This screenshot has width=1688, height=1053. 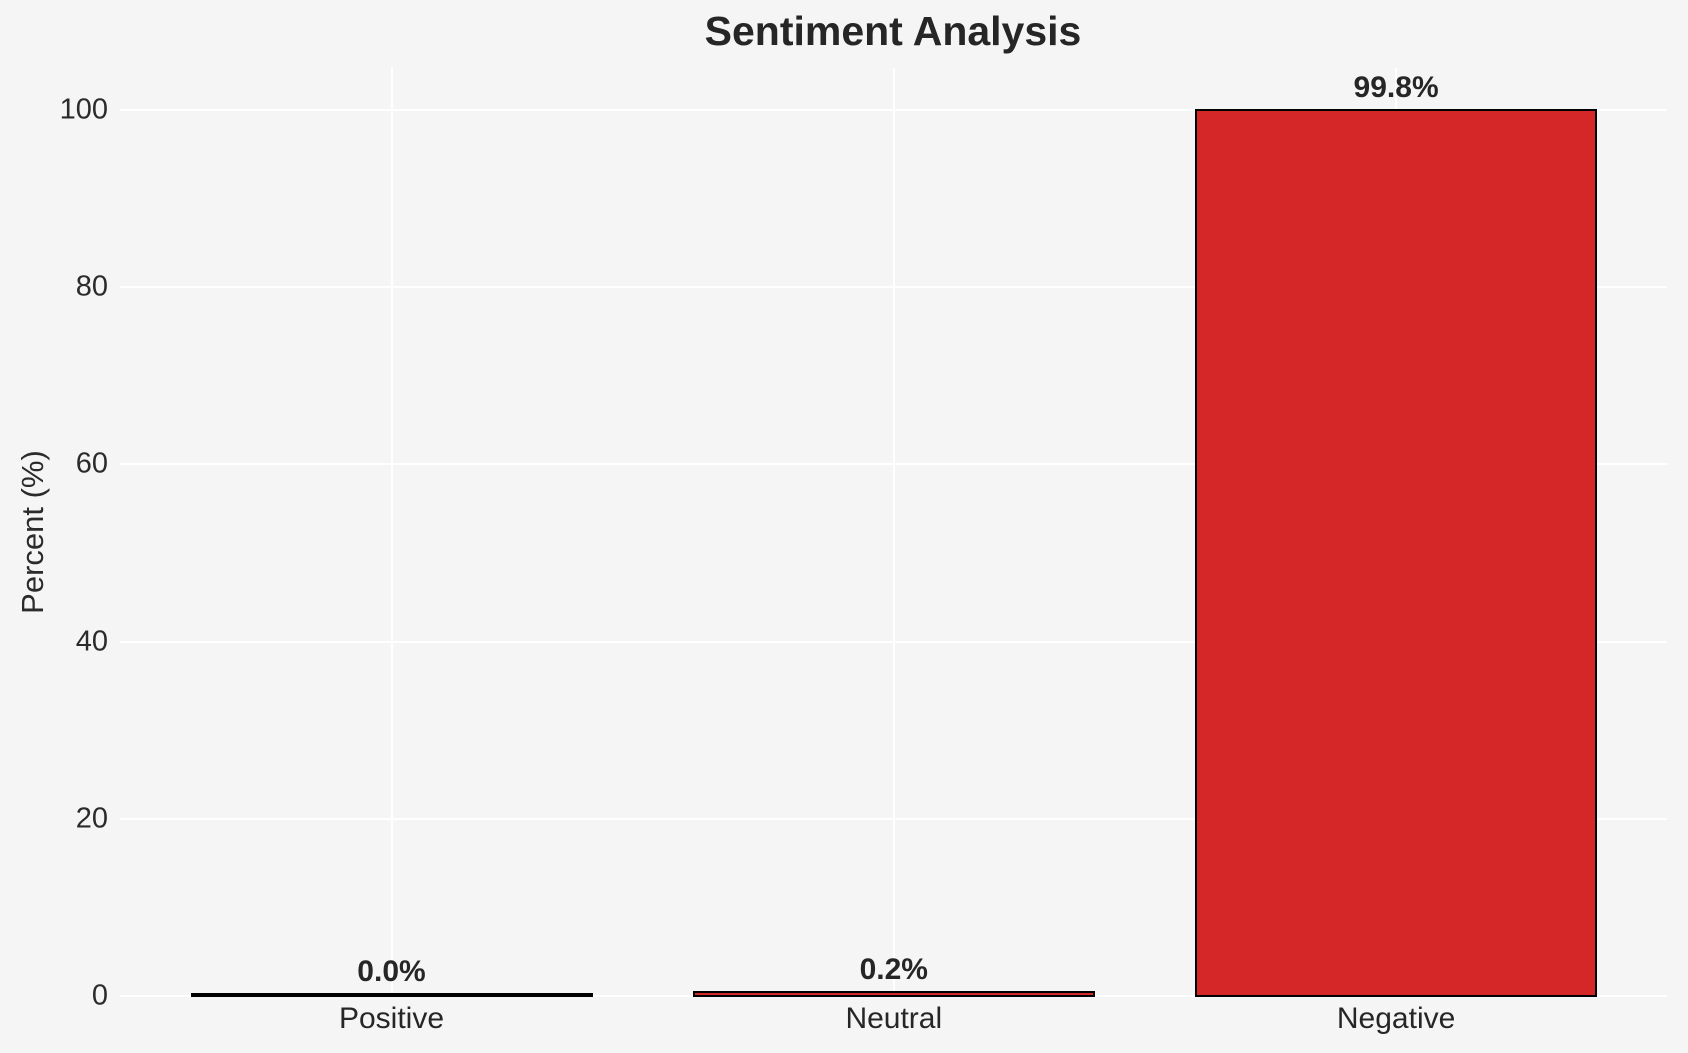 What do you see at coordinates (91, 818) in the screenshot?
I see `y-tick-label: 20` at bounding box center [91, 818].